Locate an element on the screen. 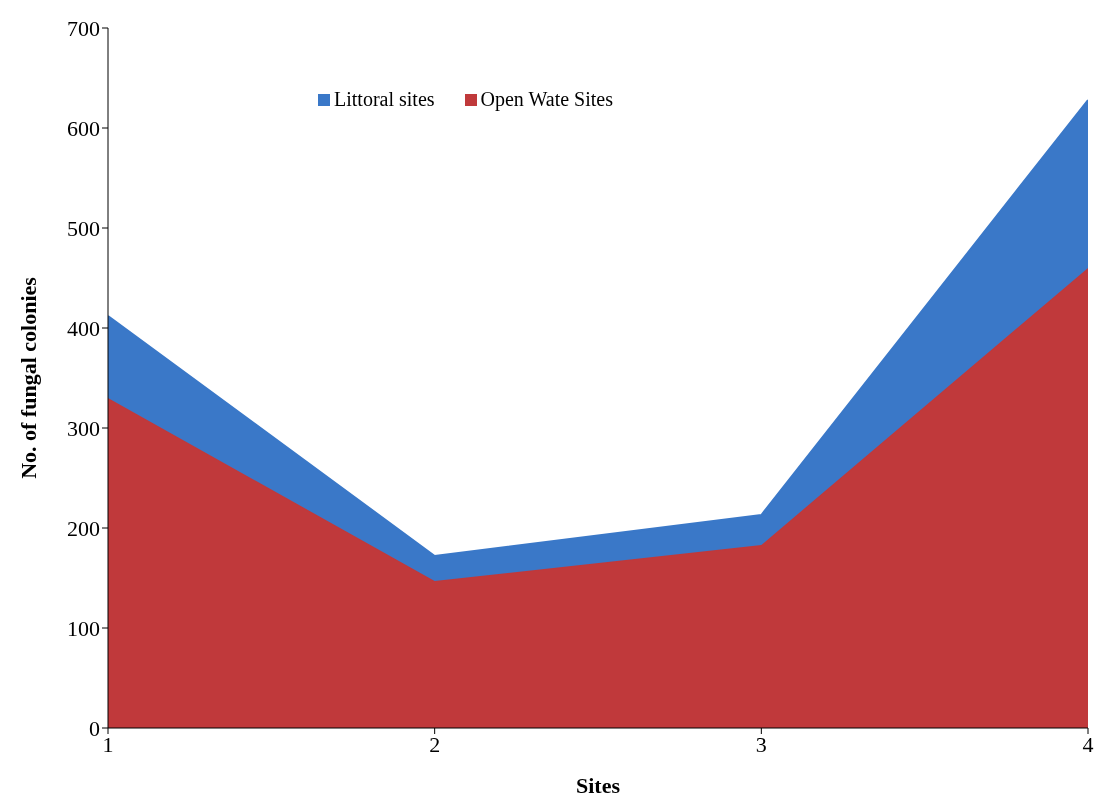  x-tick-label: 4 is located at coordinates (1088, 744).